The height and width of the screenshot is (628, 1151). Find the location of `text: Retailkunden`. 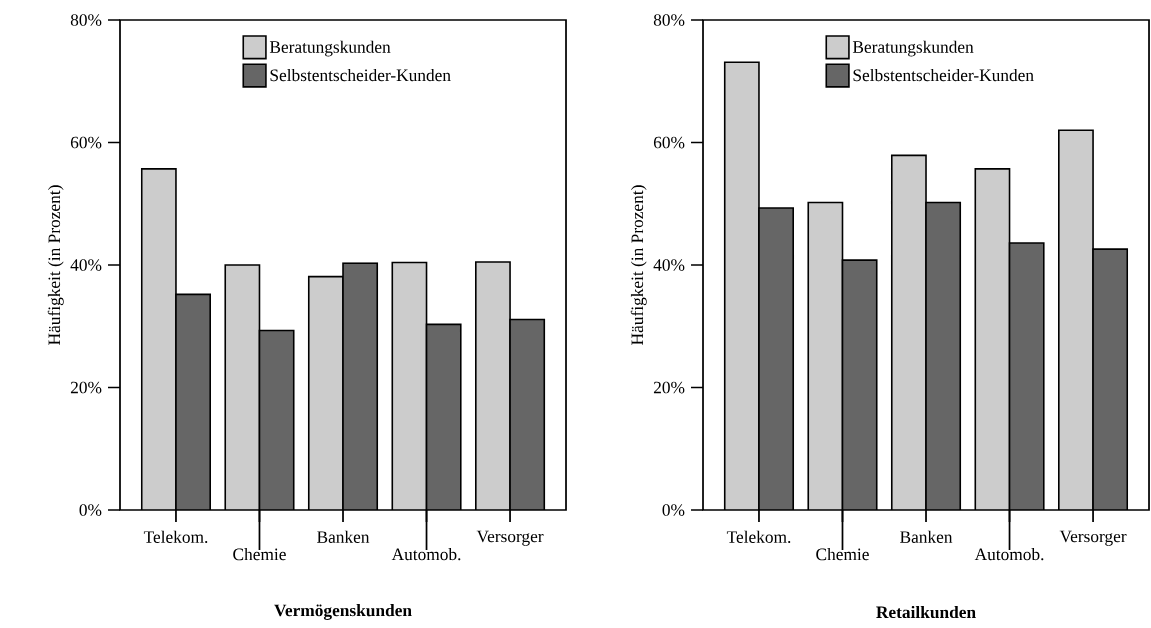

text: Retailkunden is located at coordinates (926, 612).